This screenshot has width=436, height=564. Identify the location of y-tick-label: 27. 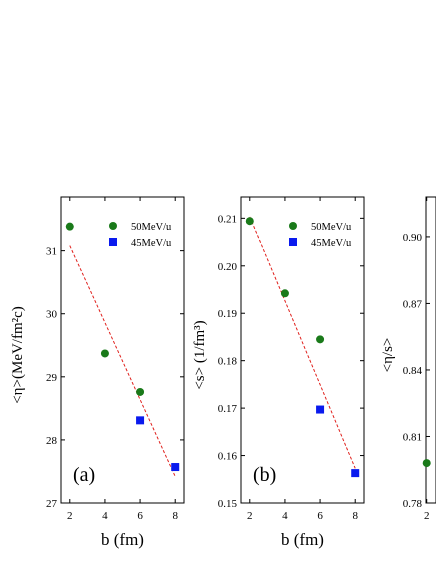
(52, 504).